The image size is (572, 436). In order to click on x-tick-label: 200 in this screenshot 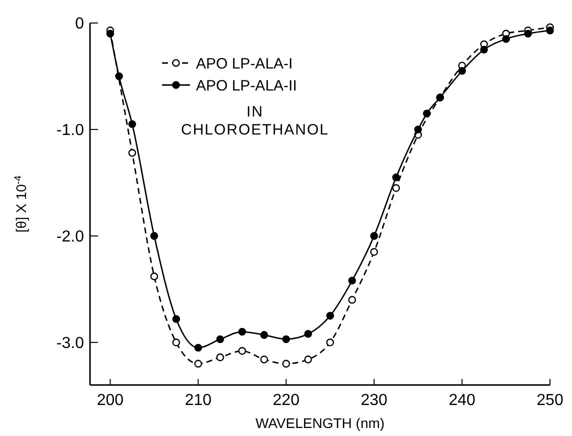, I will do `click(110, 400)`.